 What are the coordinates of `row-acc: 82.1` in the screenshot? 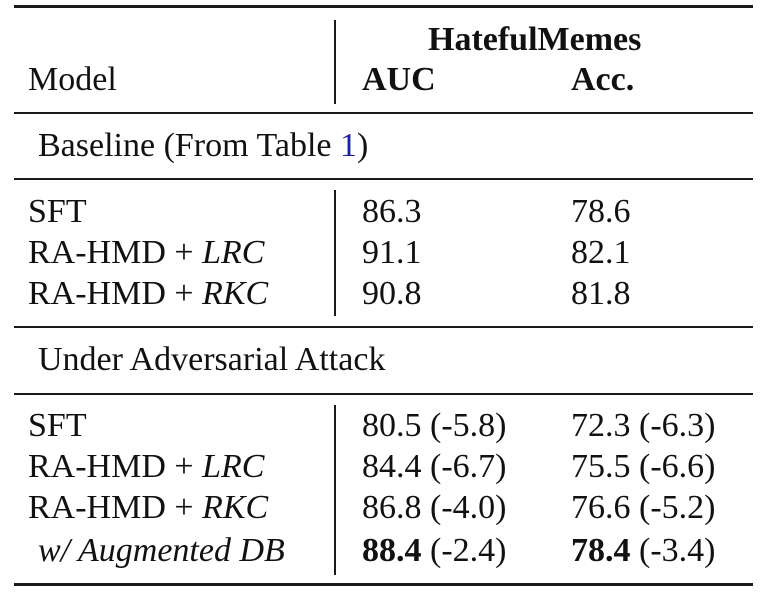 It's located at (601, 252).